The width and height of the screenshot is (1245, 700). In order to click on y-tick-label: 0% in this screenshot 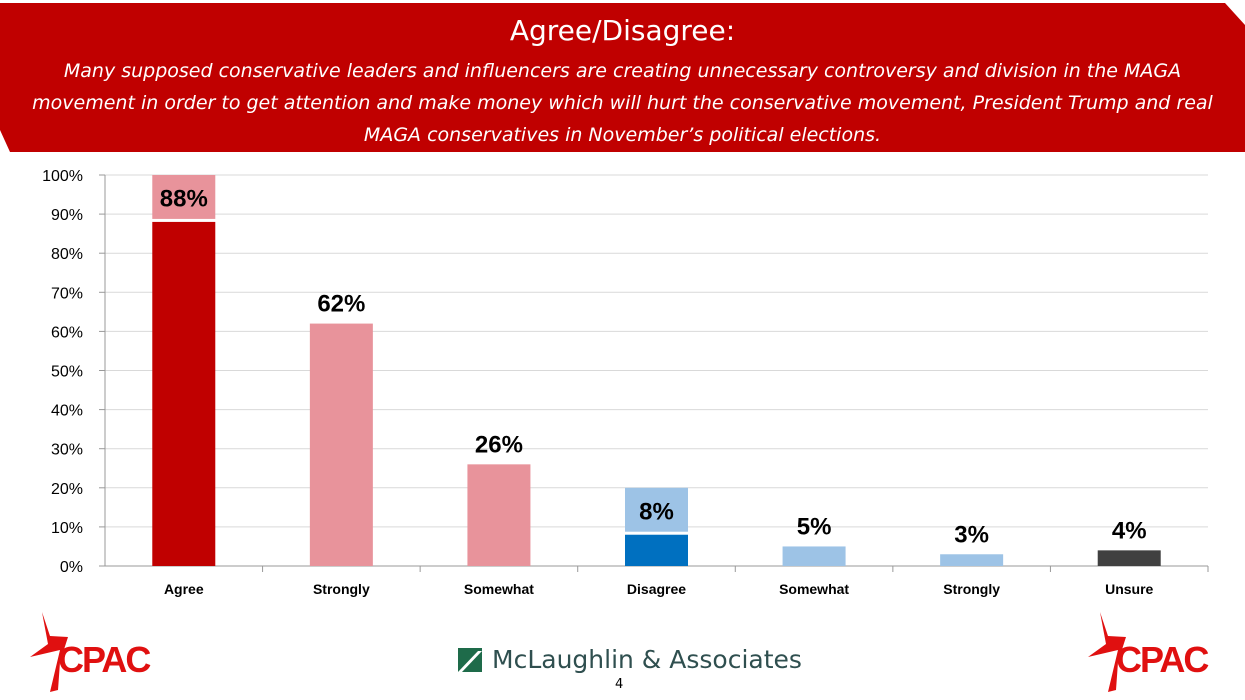, I will do `click(71, 567)`.